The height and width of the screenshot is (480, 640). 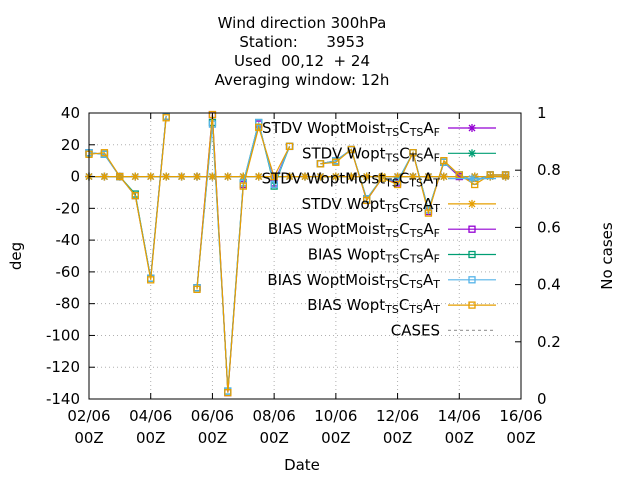 I want to click on x-tick-label: 08/06, so click(x=274, y=416).